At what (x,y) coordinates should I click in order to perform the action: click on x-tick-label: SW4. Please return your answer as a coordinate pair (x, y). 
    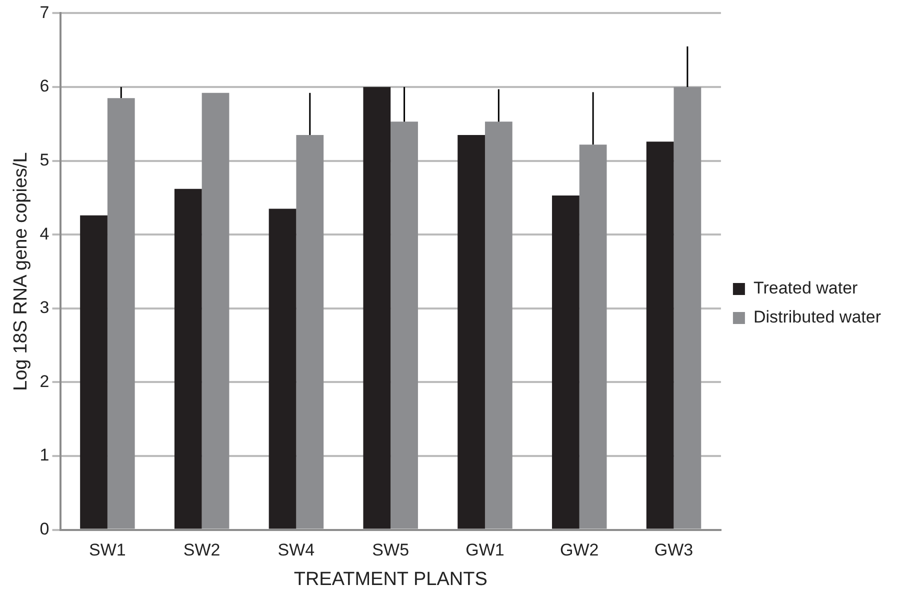
    Looking at the image, I should click on (296, 550).